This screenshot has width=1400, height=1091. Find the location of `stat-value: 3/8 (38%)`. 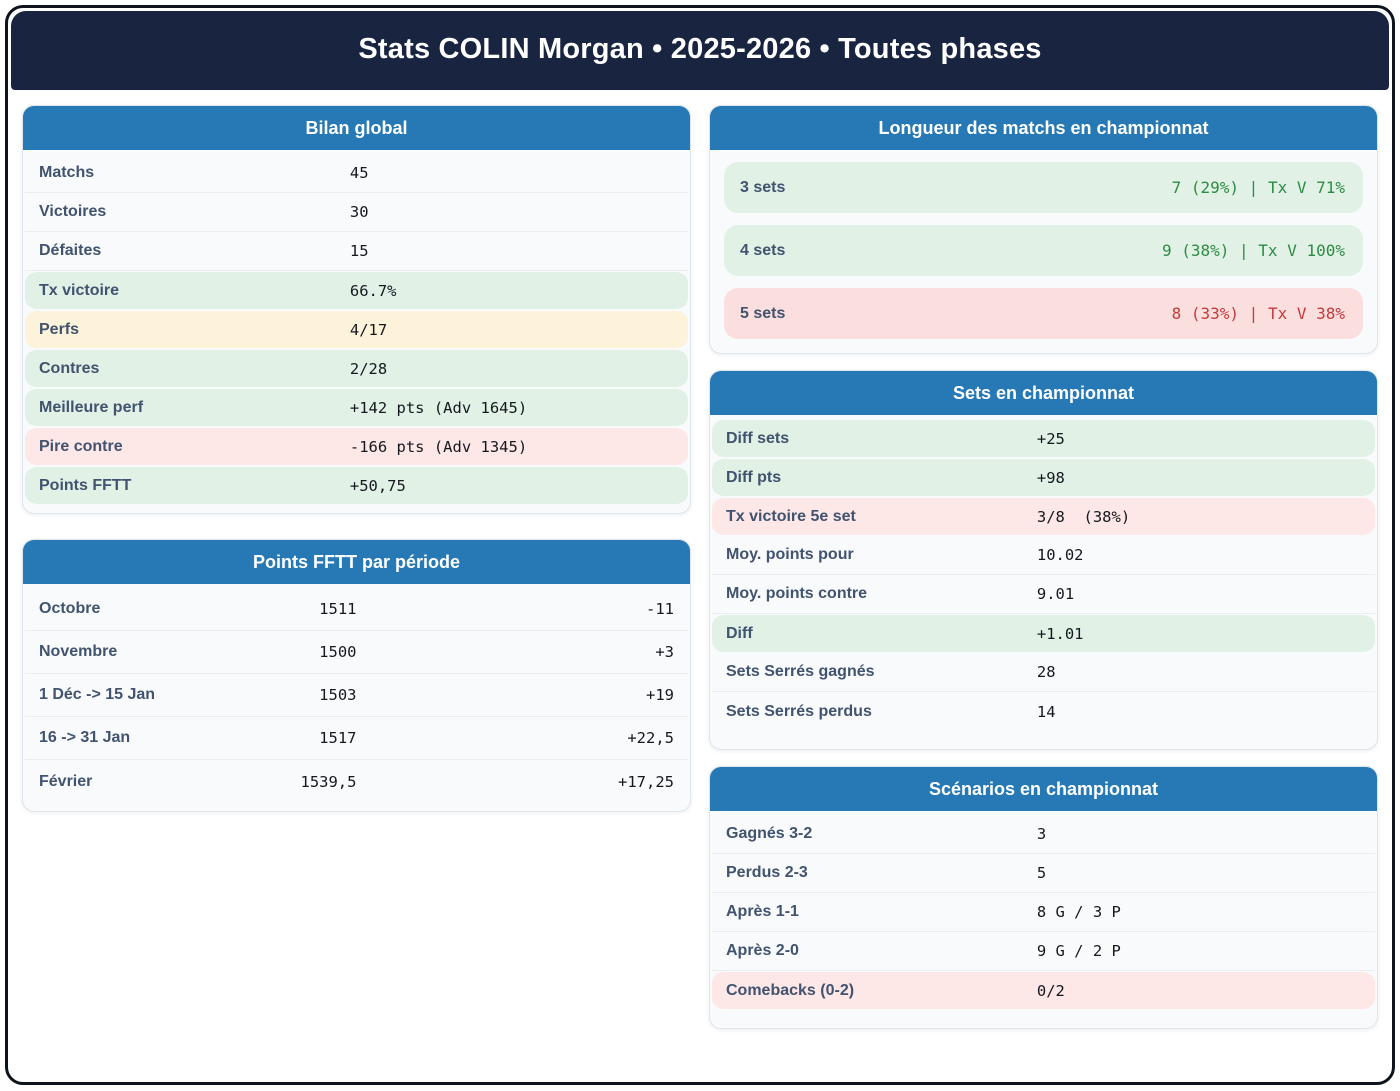

stat-value: 3/8 (38%) is located at coordinates (1083, 516).